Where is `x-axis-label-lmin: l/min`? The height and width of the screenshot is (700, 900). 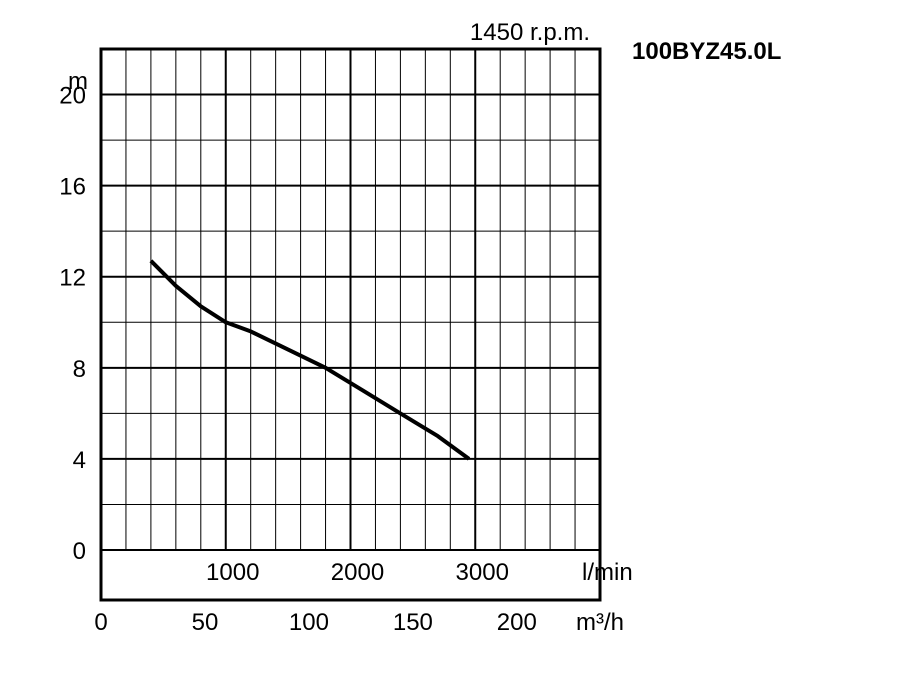 x-axis-label-lmin: l/min is located at coordinates (607, 572).